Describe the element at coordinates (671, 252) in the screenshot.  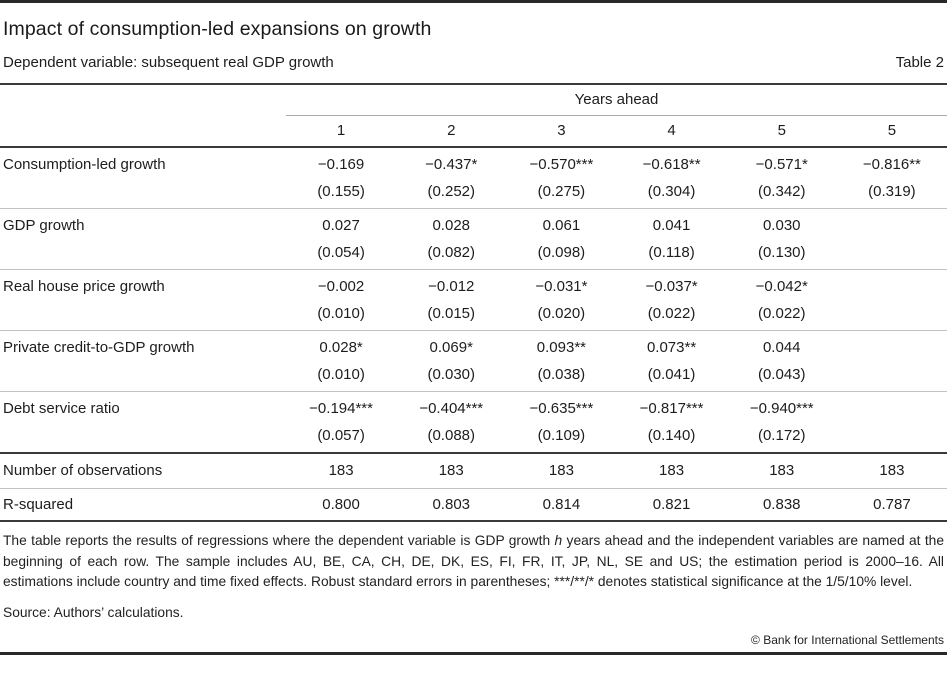
I see `se-cell: (0.118)` at that location.